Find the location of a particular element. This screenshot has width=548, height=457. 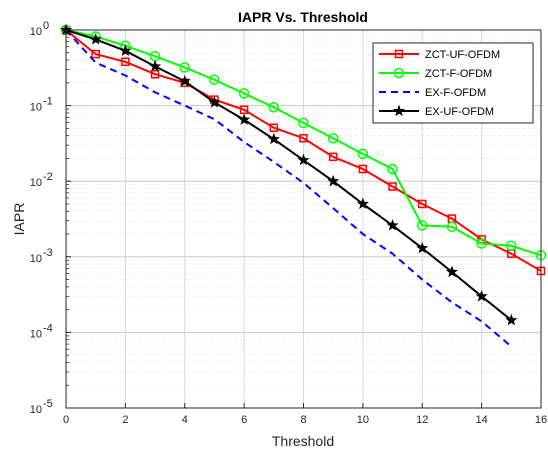

y-tick-exponent: -2 is located at coordinates (48, 177).